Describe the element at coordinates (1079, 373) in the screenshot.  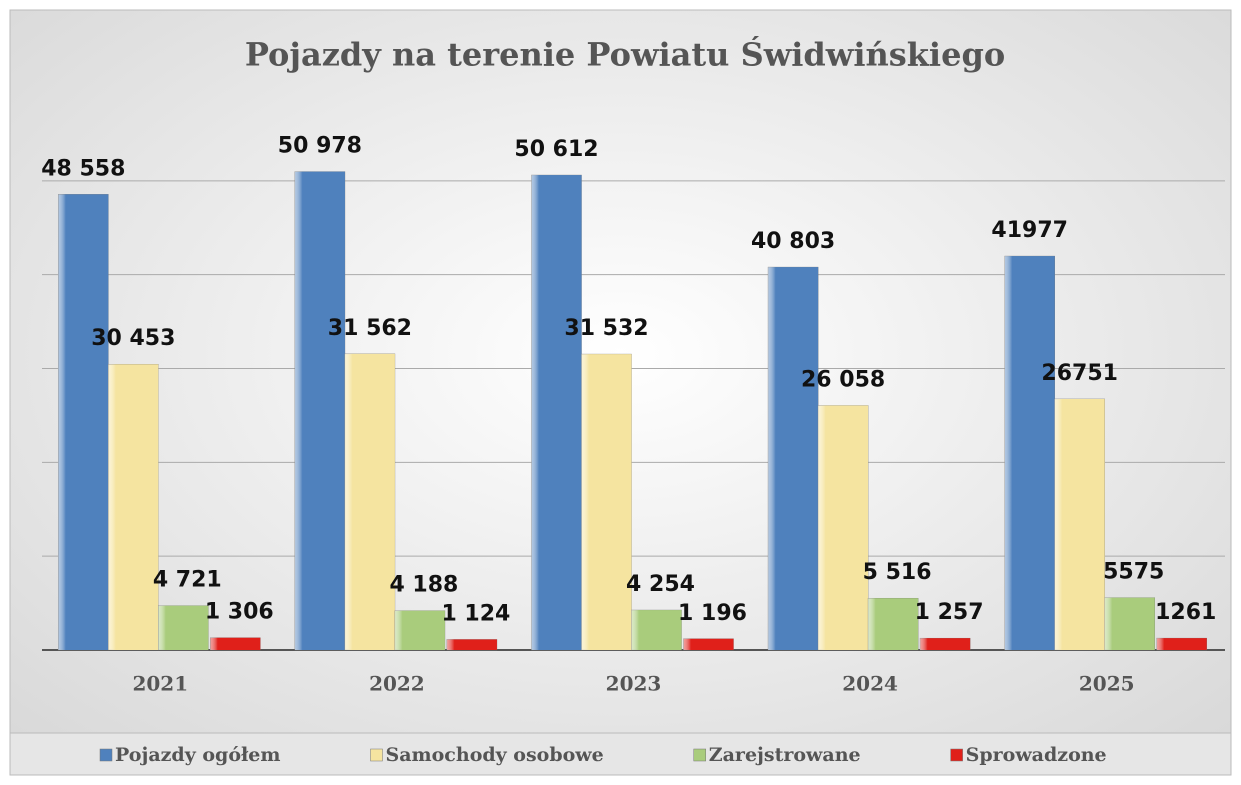
I see `data-label: 26751` at that location.